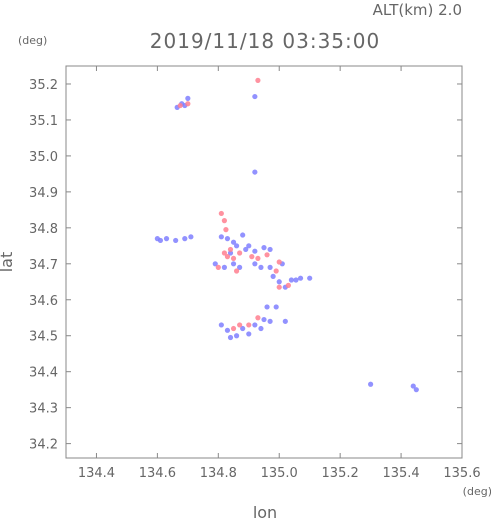 The width and height of the screenshot is (491, 521). I want to click on chart-title: 2019/11/18 03:35:00, so click(265, 41).